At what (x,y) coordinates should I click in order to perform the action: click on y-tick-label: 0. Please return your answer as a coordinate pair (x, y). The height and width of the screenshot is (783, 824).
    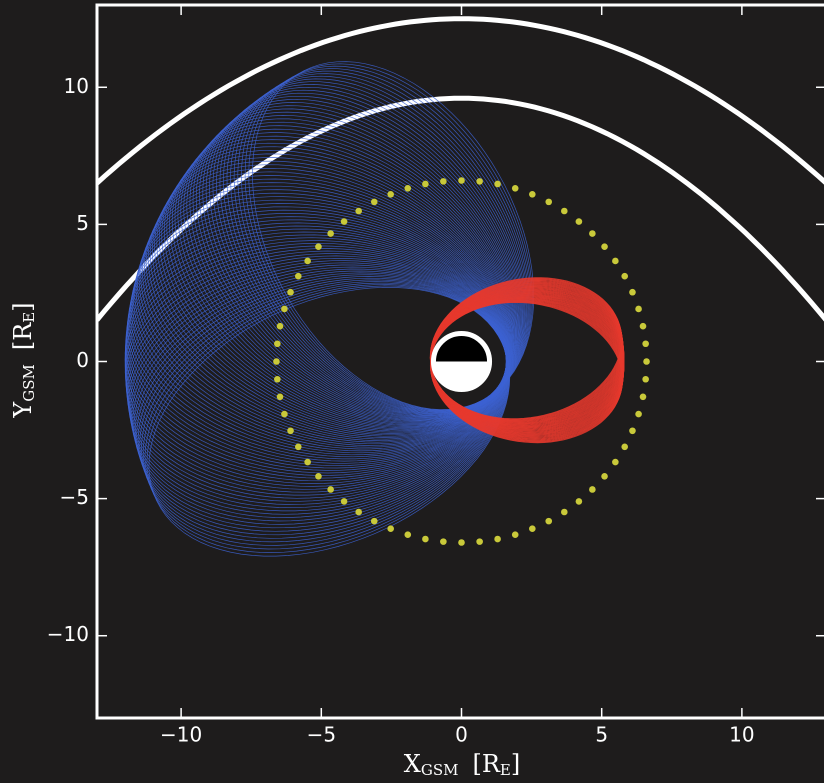
    Looking at the image, I should click on (82, 360).